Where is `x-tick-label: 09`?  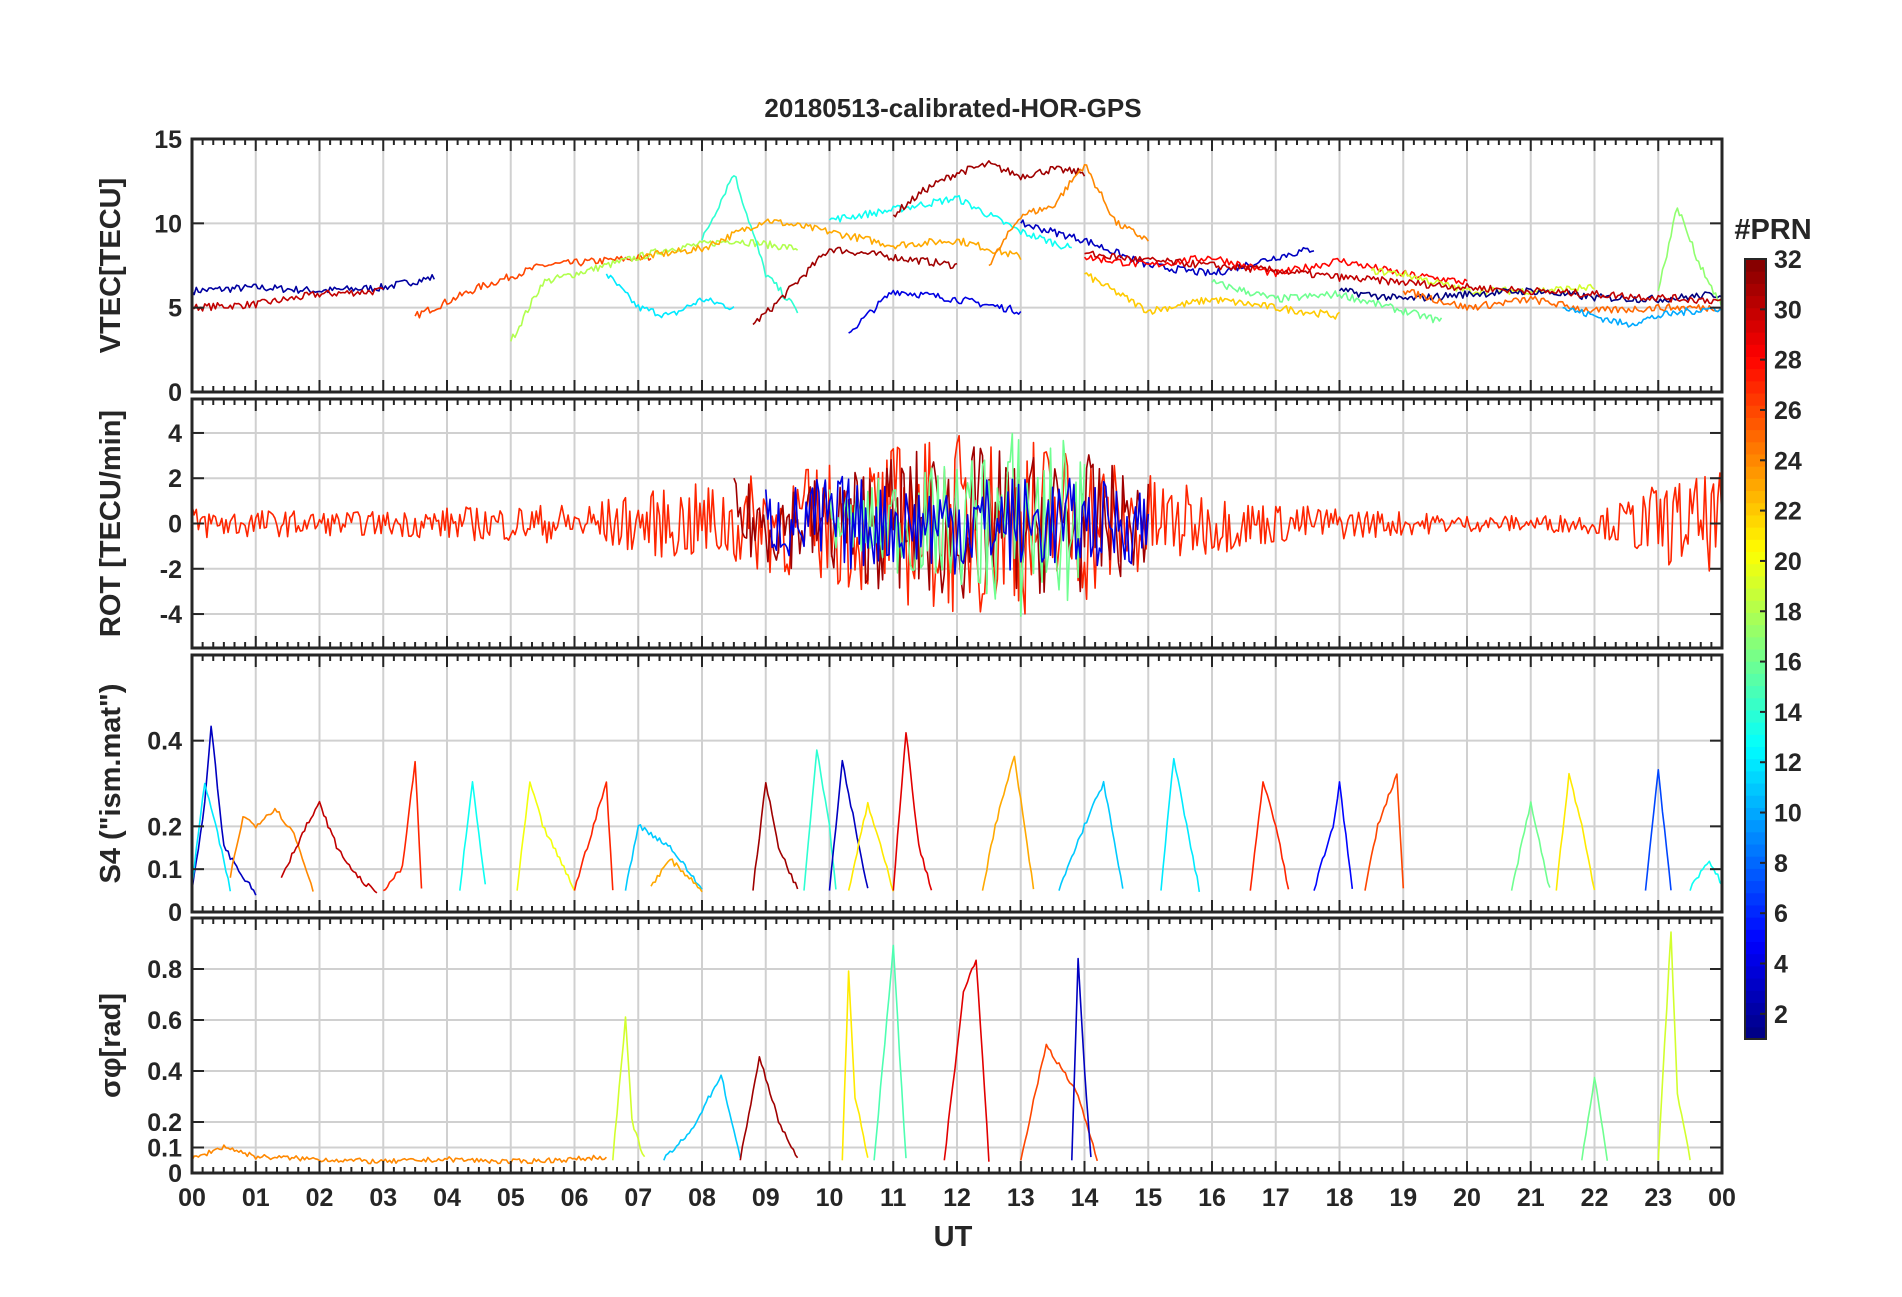
x-tick-label: 09 is located at coordinates (766, 1198).